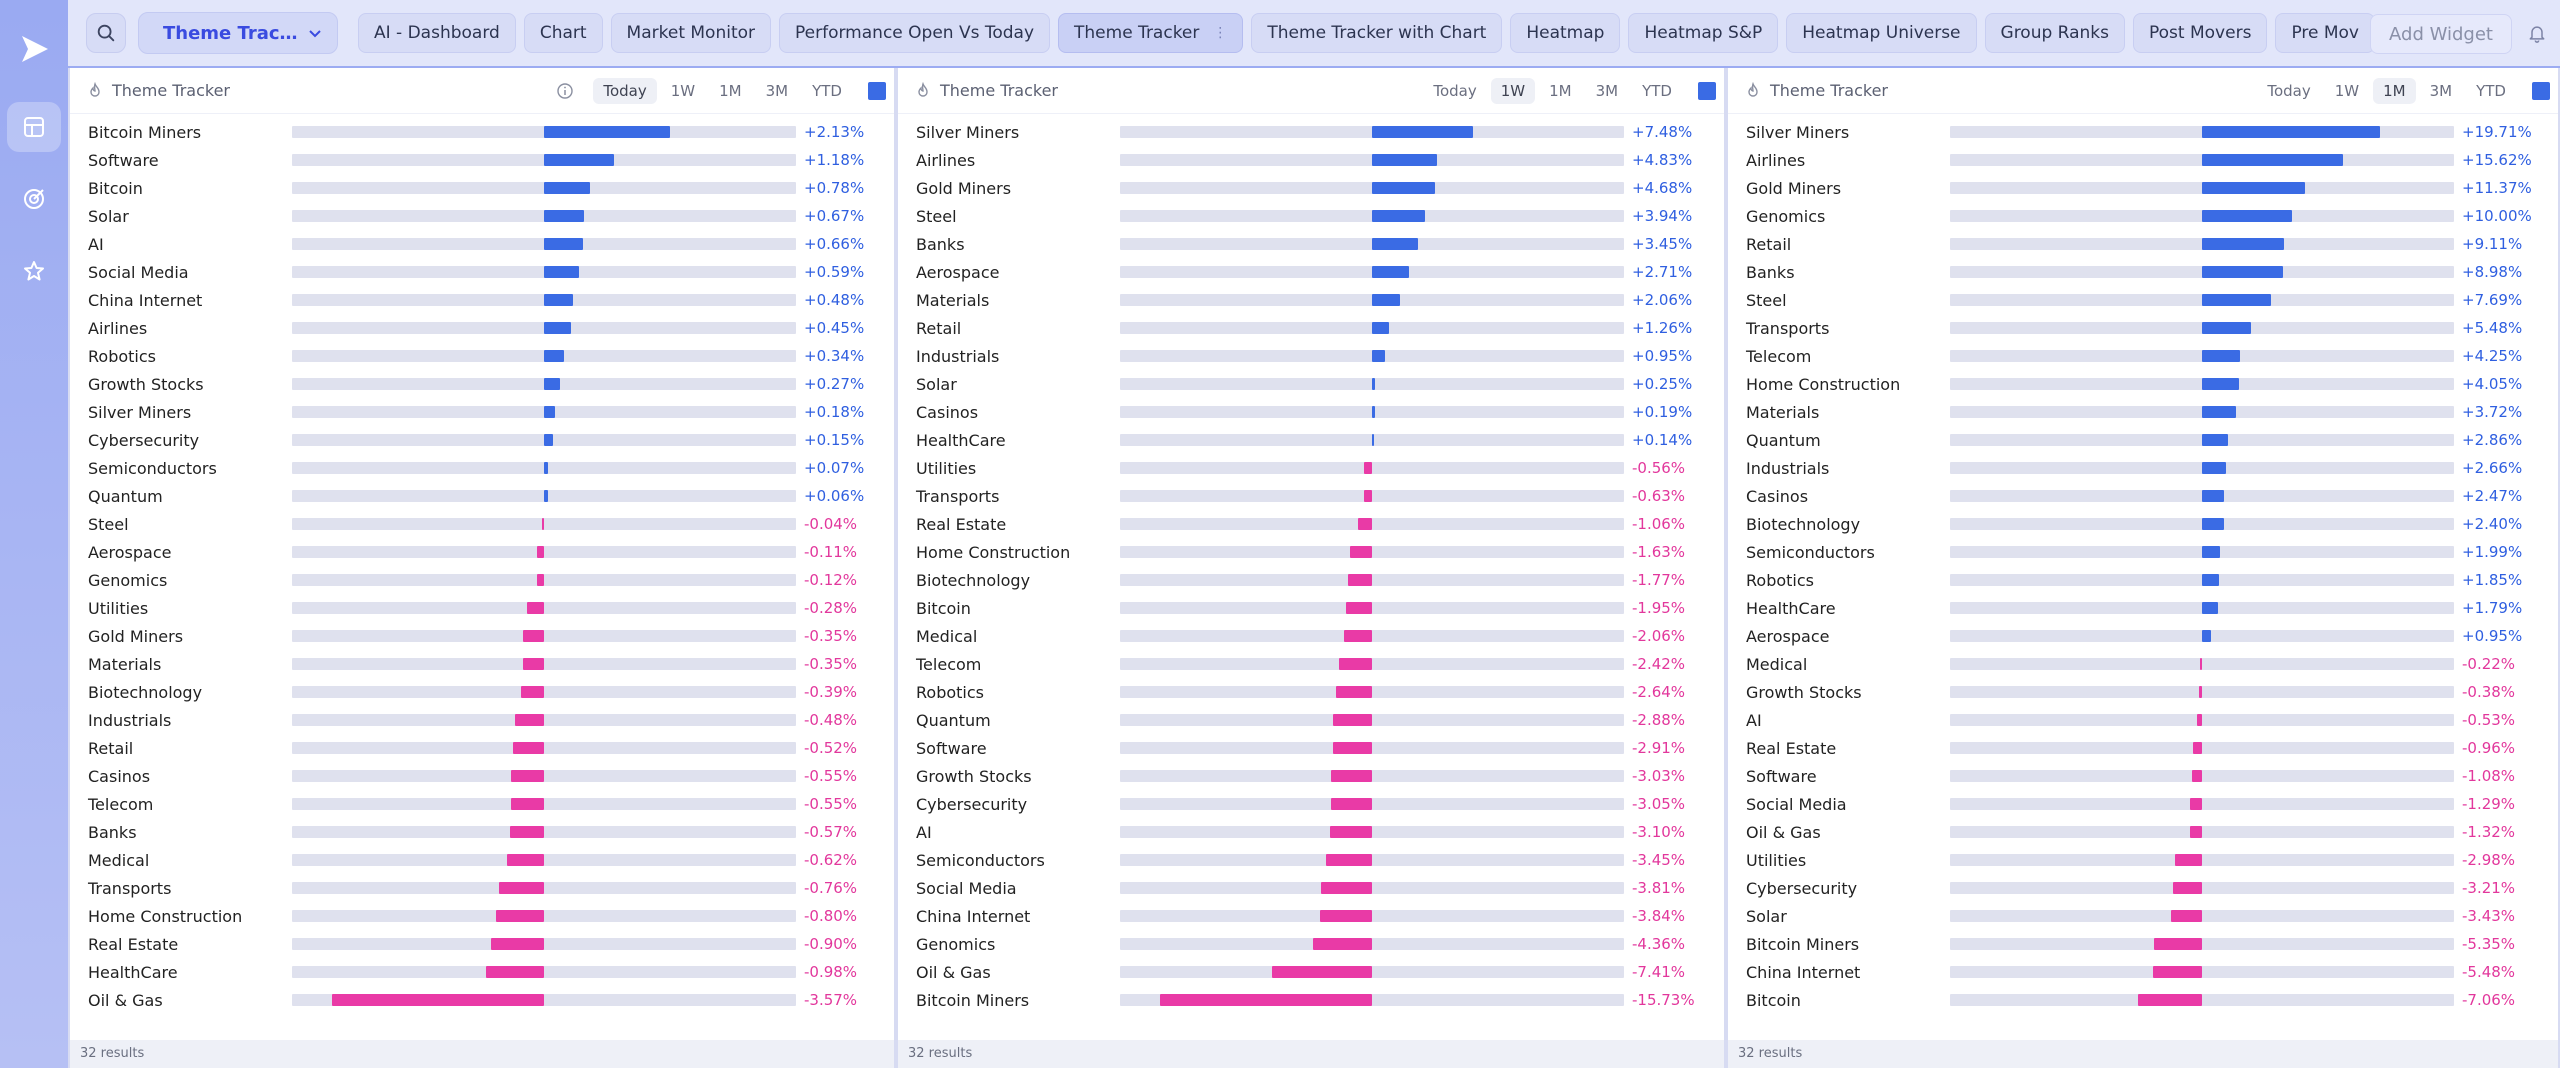  What do you see at coordinates (2143, 804) in the screenshot?
I see `theme-row: Social Media -1.29%` at bounding box center [2143, 804].